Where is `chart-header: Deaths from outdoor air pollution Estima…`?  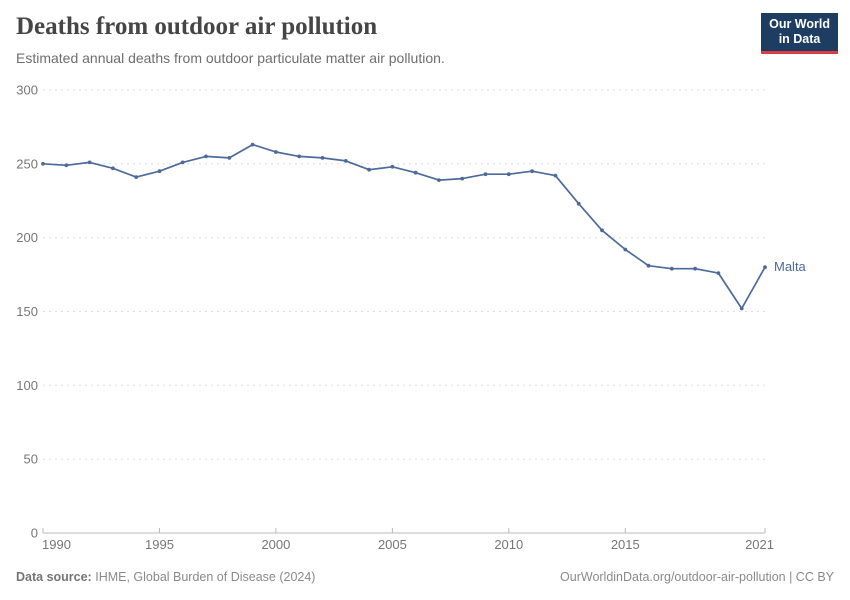 chart-header: Deaths from outdoor air pollution Estima… is located at coordinates (425, 40).